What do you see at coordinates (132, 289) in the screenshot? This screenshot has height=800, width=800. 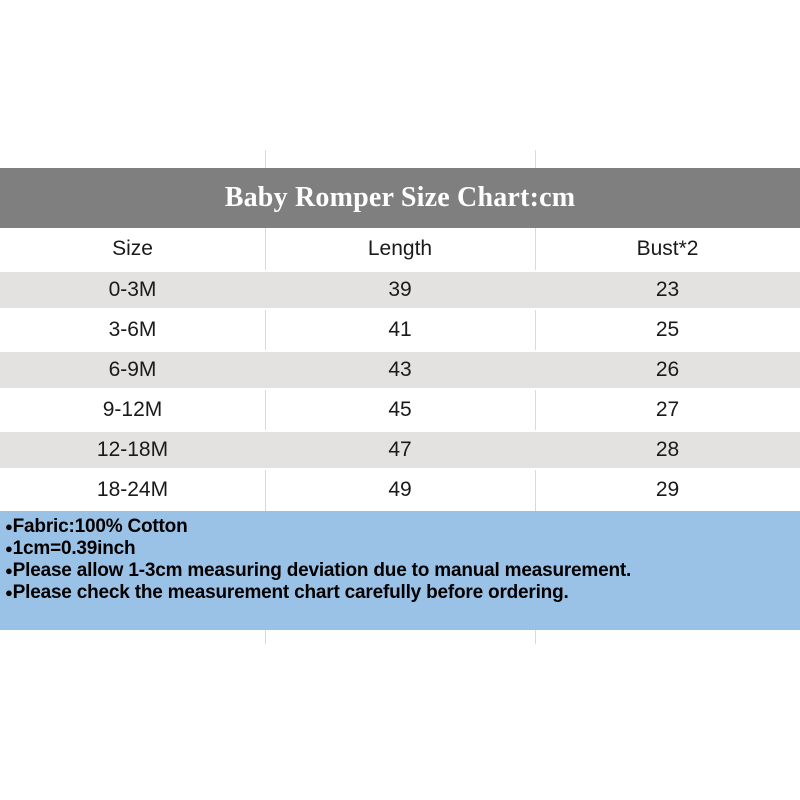 I see `cell-size: 0-3M` at bounding box center [132, 289].